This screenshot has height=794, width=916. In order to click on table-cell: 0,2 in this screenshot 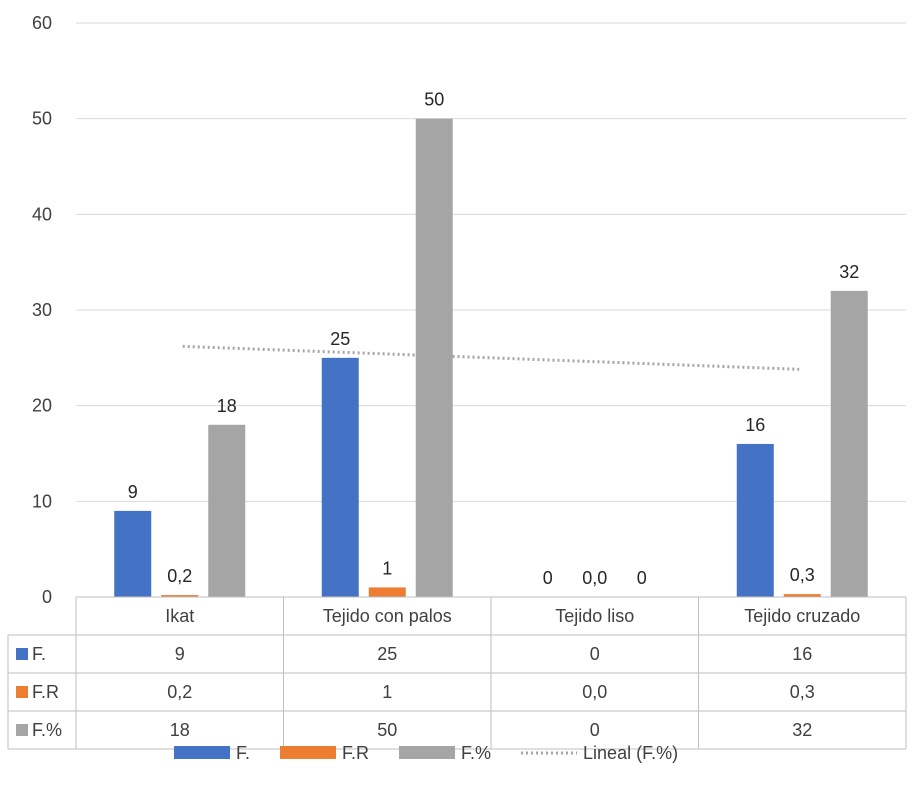, I will do `click(179, 692)`.